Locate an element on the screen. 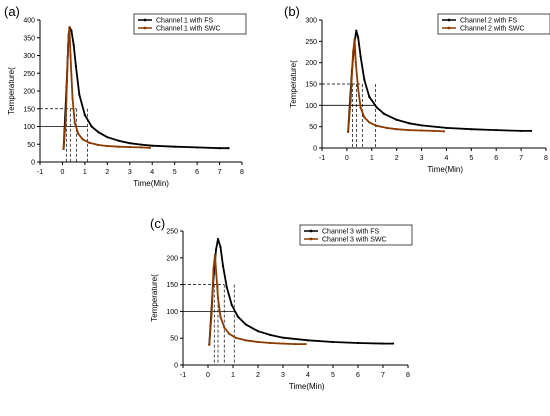 The width and height of the screenshot is (550, 416). y-tick-label: 300 is located at coordinates (29, 56).